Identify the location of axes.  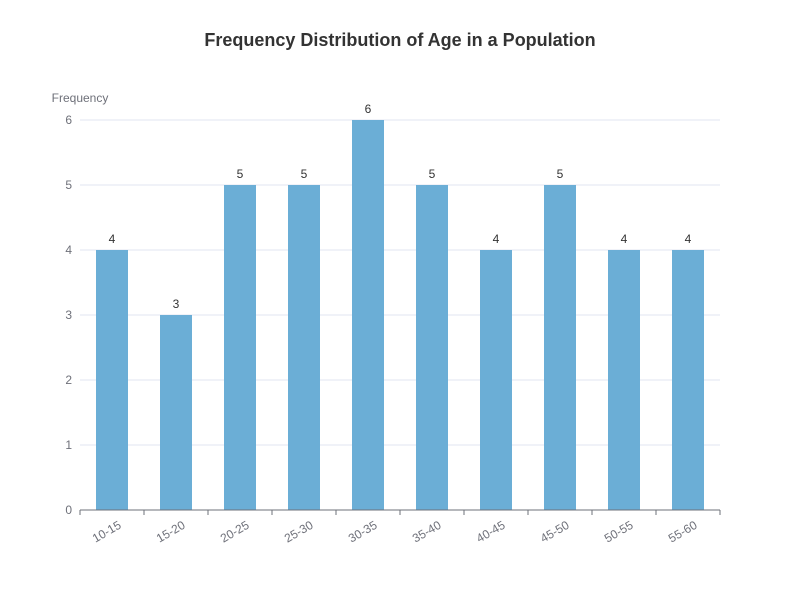
(400, 512).